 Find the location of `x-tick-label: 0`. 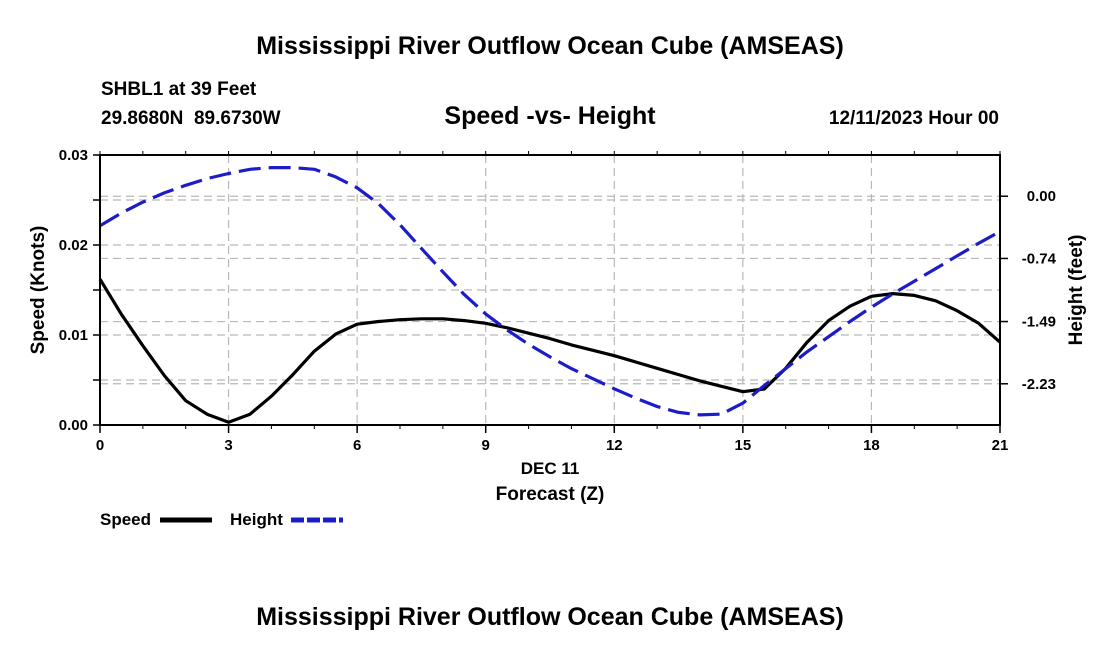

x-tick-label: 0 is located at coordinates (100, 445).